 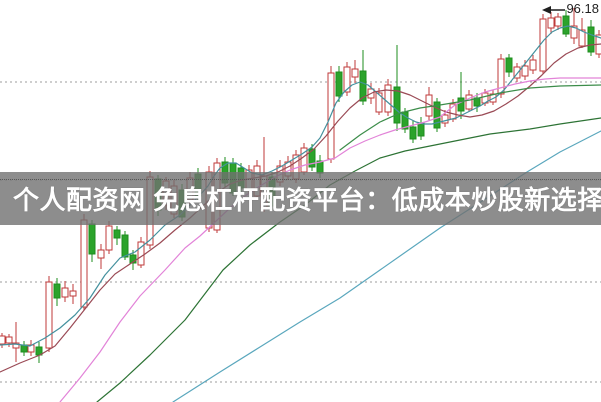 What do you see at coordinates (300, 179) in the screenshot?
I see `gridline-over-banner` at bounding box center [300, 179].